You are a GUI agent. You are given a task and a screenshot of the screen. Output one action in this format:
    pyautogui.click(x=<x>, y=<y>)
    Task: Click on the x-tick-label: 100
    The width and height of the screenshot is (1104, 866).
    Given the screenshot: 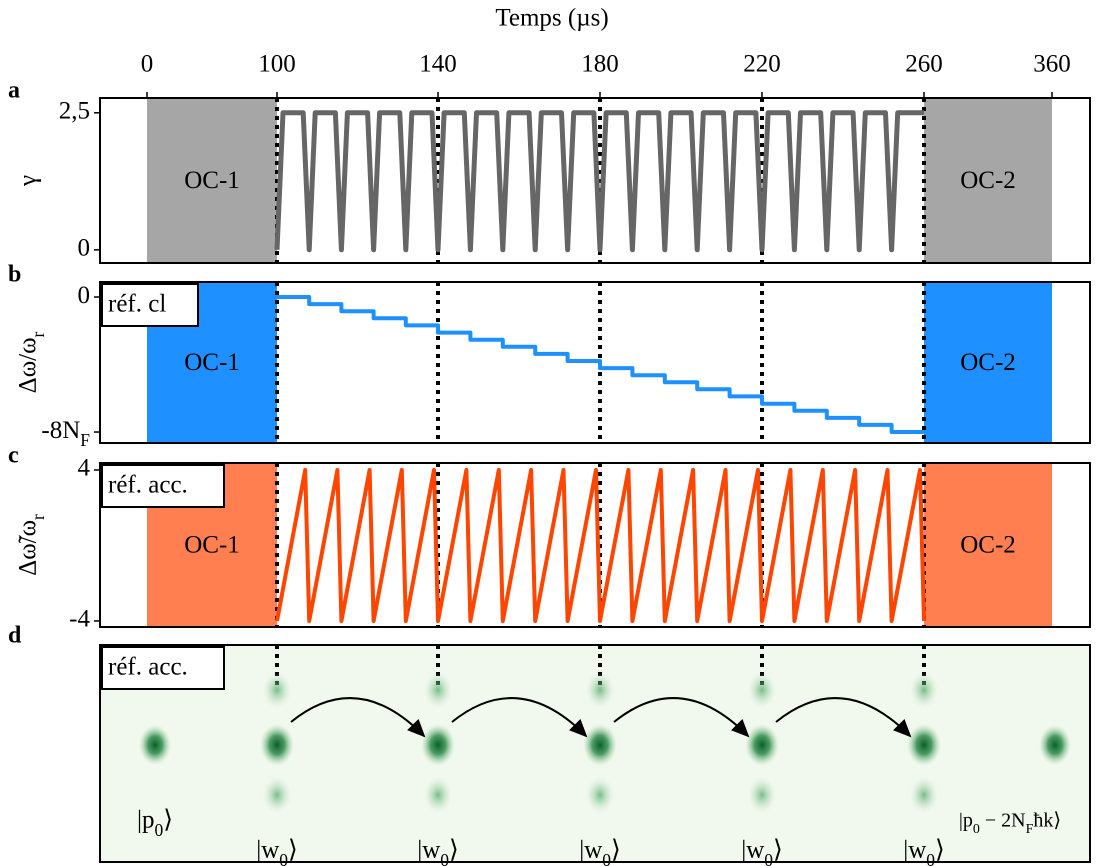 What is the action you would take?
    pyautogui.click(x=277, y=64)
    